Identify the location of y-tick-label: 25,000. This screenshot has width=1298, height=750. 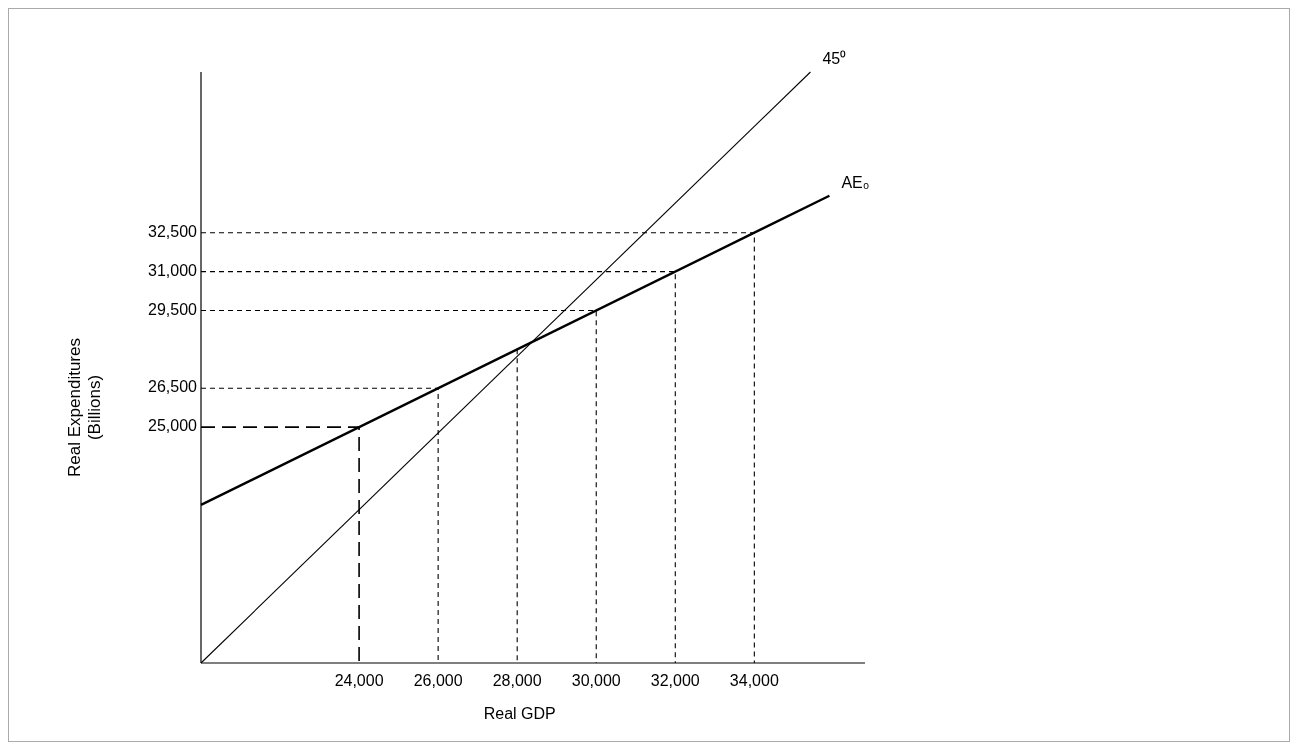
(173, 426).